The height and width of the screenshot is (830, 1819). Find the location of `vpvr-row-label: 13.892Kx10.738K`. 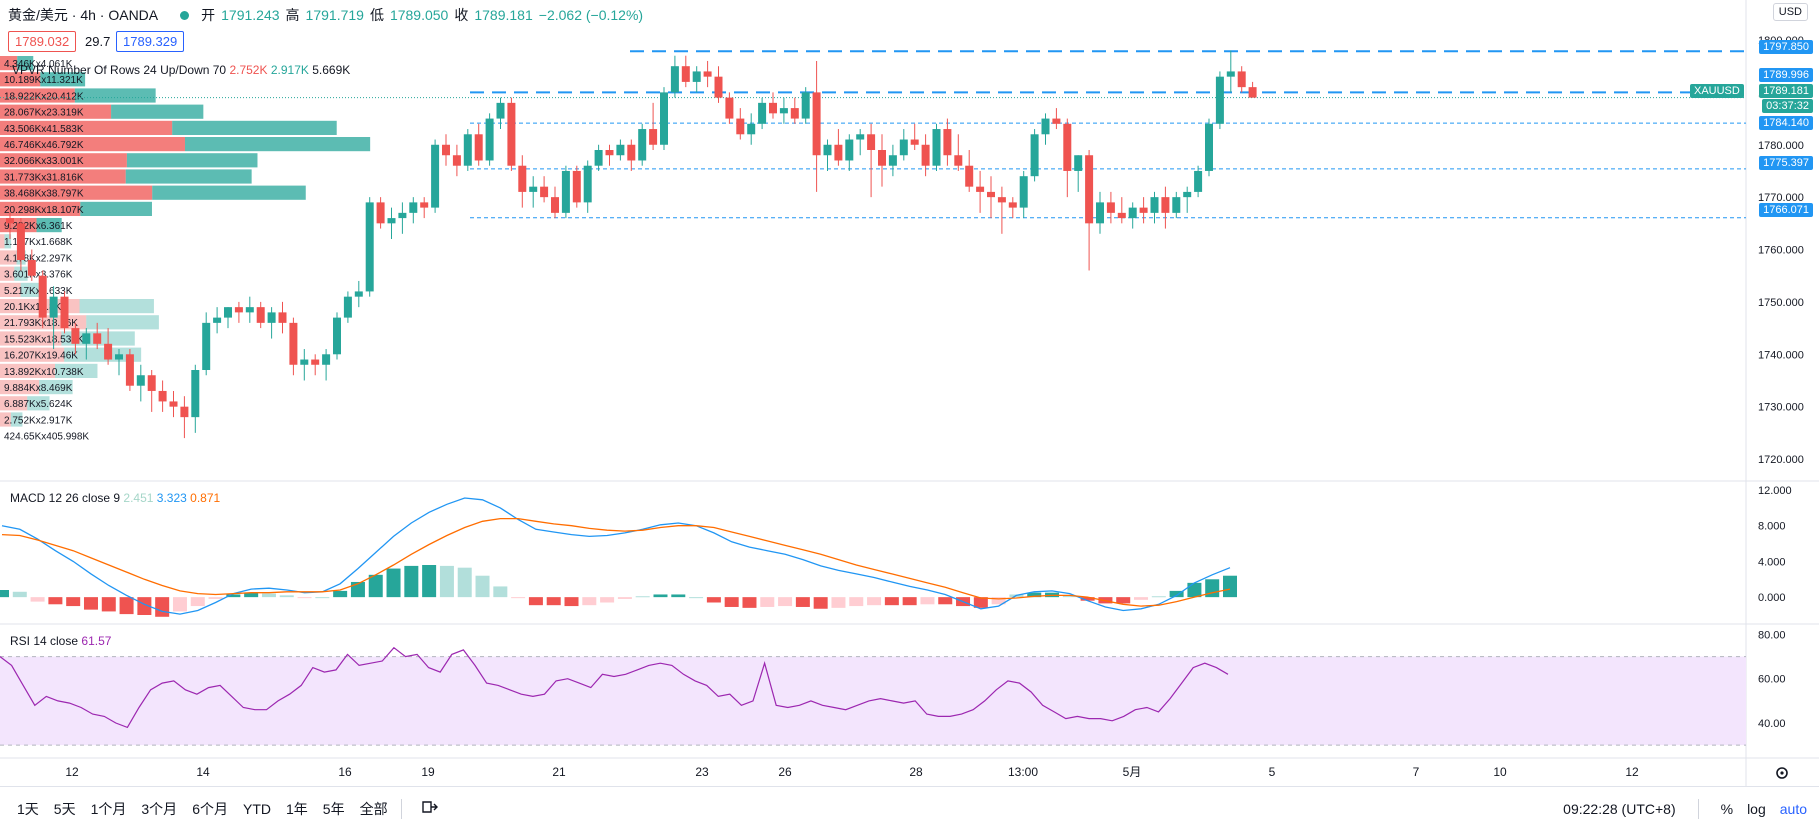

vpvr-row-label: 13.892Kx10.738K is located at coordinates (44, 372).